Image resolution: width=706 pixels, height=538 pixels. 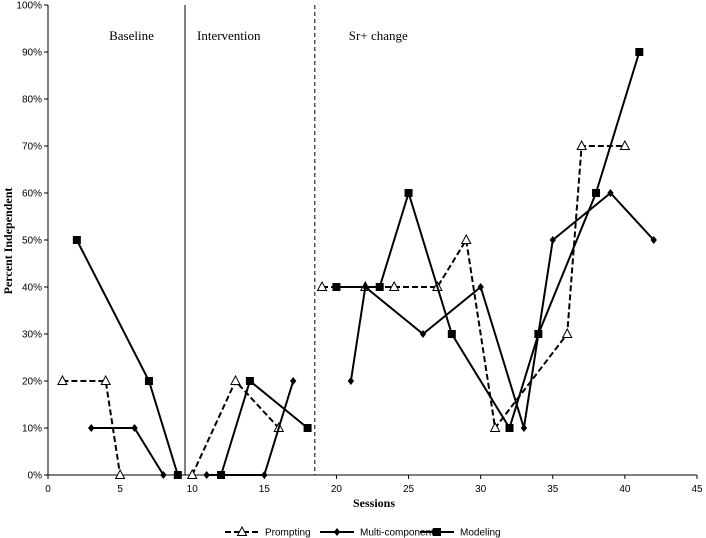 I want to click on legend-label: Multi-component, so click(x=397, y=533).